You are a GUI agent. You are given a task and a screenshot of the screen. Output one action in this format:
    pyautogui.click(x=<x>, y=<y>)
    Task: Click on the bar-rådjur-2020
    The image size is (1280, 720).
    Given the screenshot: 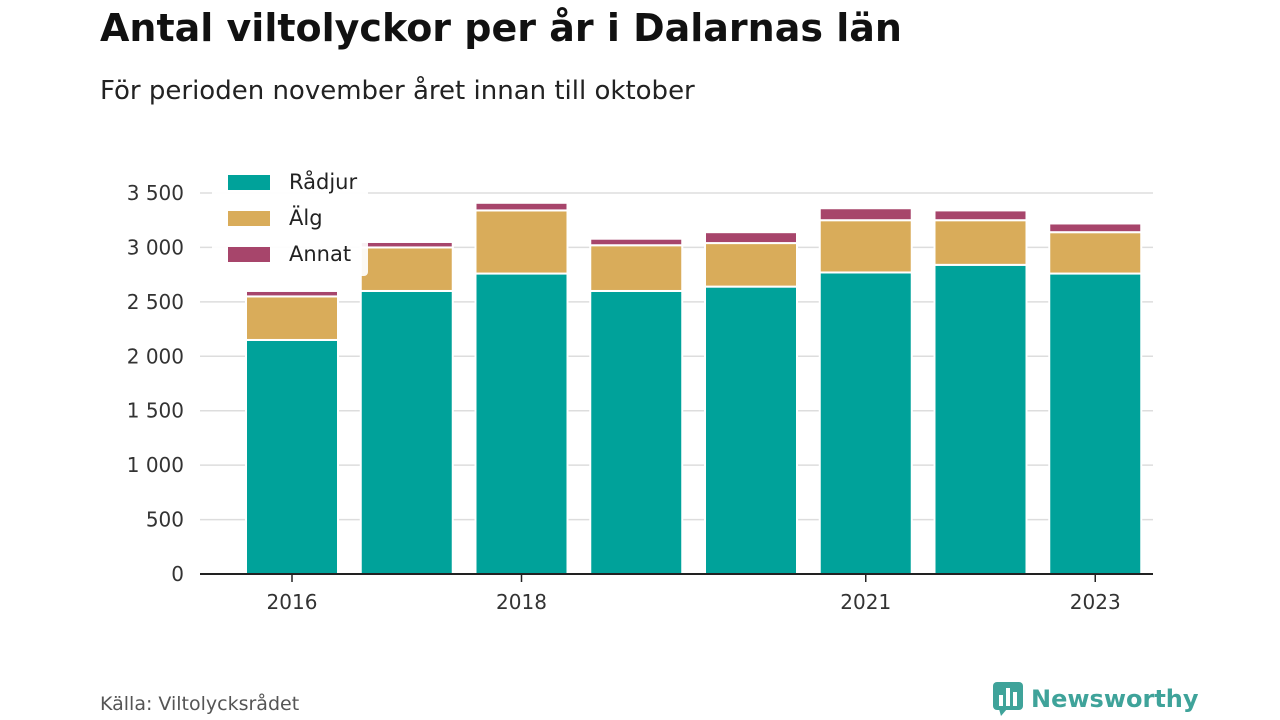 What is the action you would take?
    pyautogui.click(x=751, y=430)
    